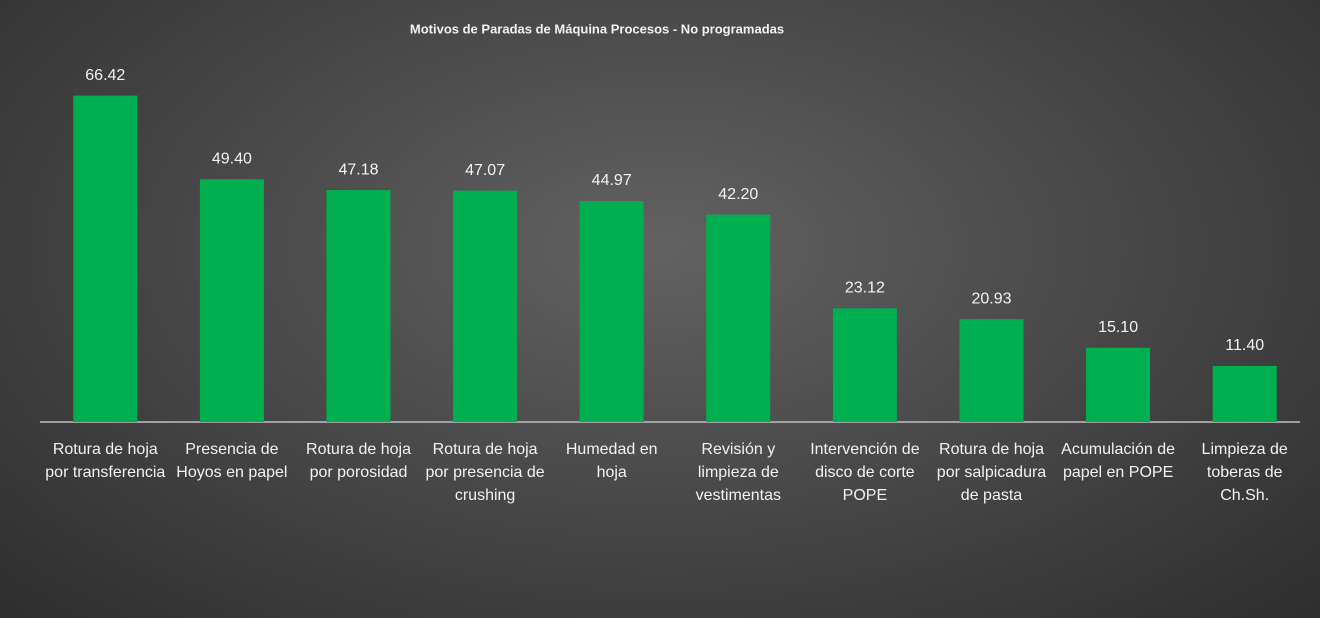 This screenshot has height=618, width=1320. What do you see at coordinates (865, 472) in the screenshot?
I see `x-tick-label: Intervención de disco de corte POPE` at bounding box center [865, 472].